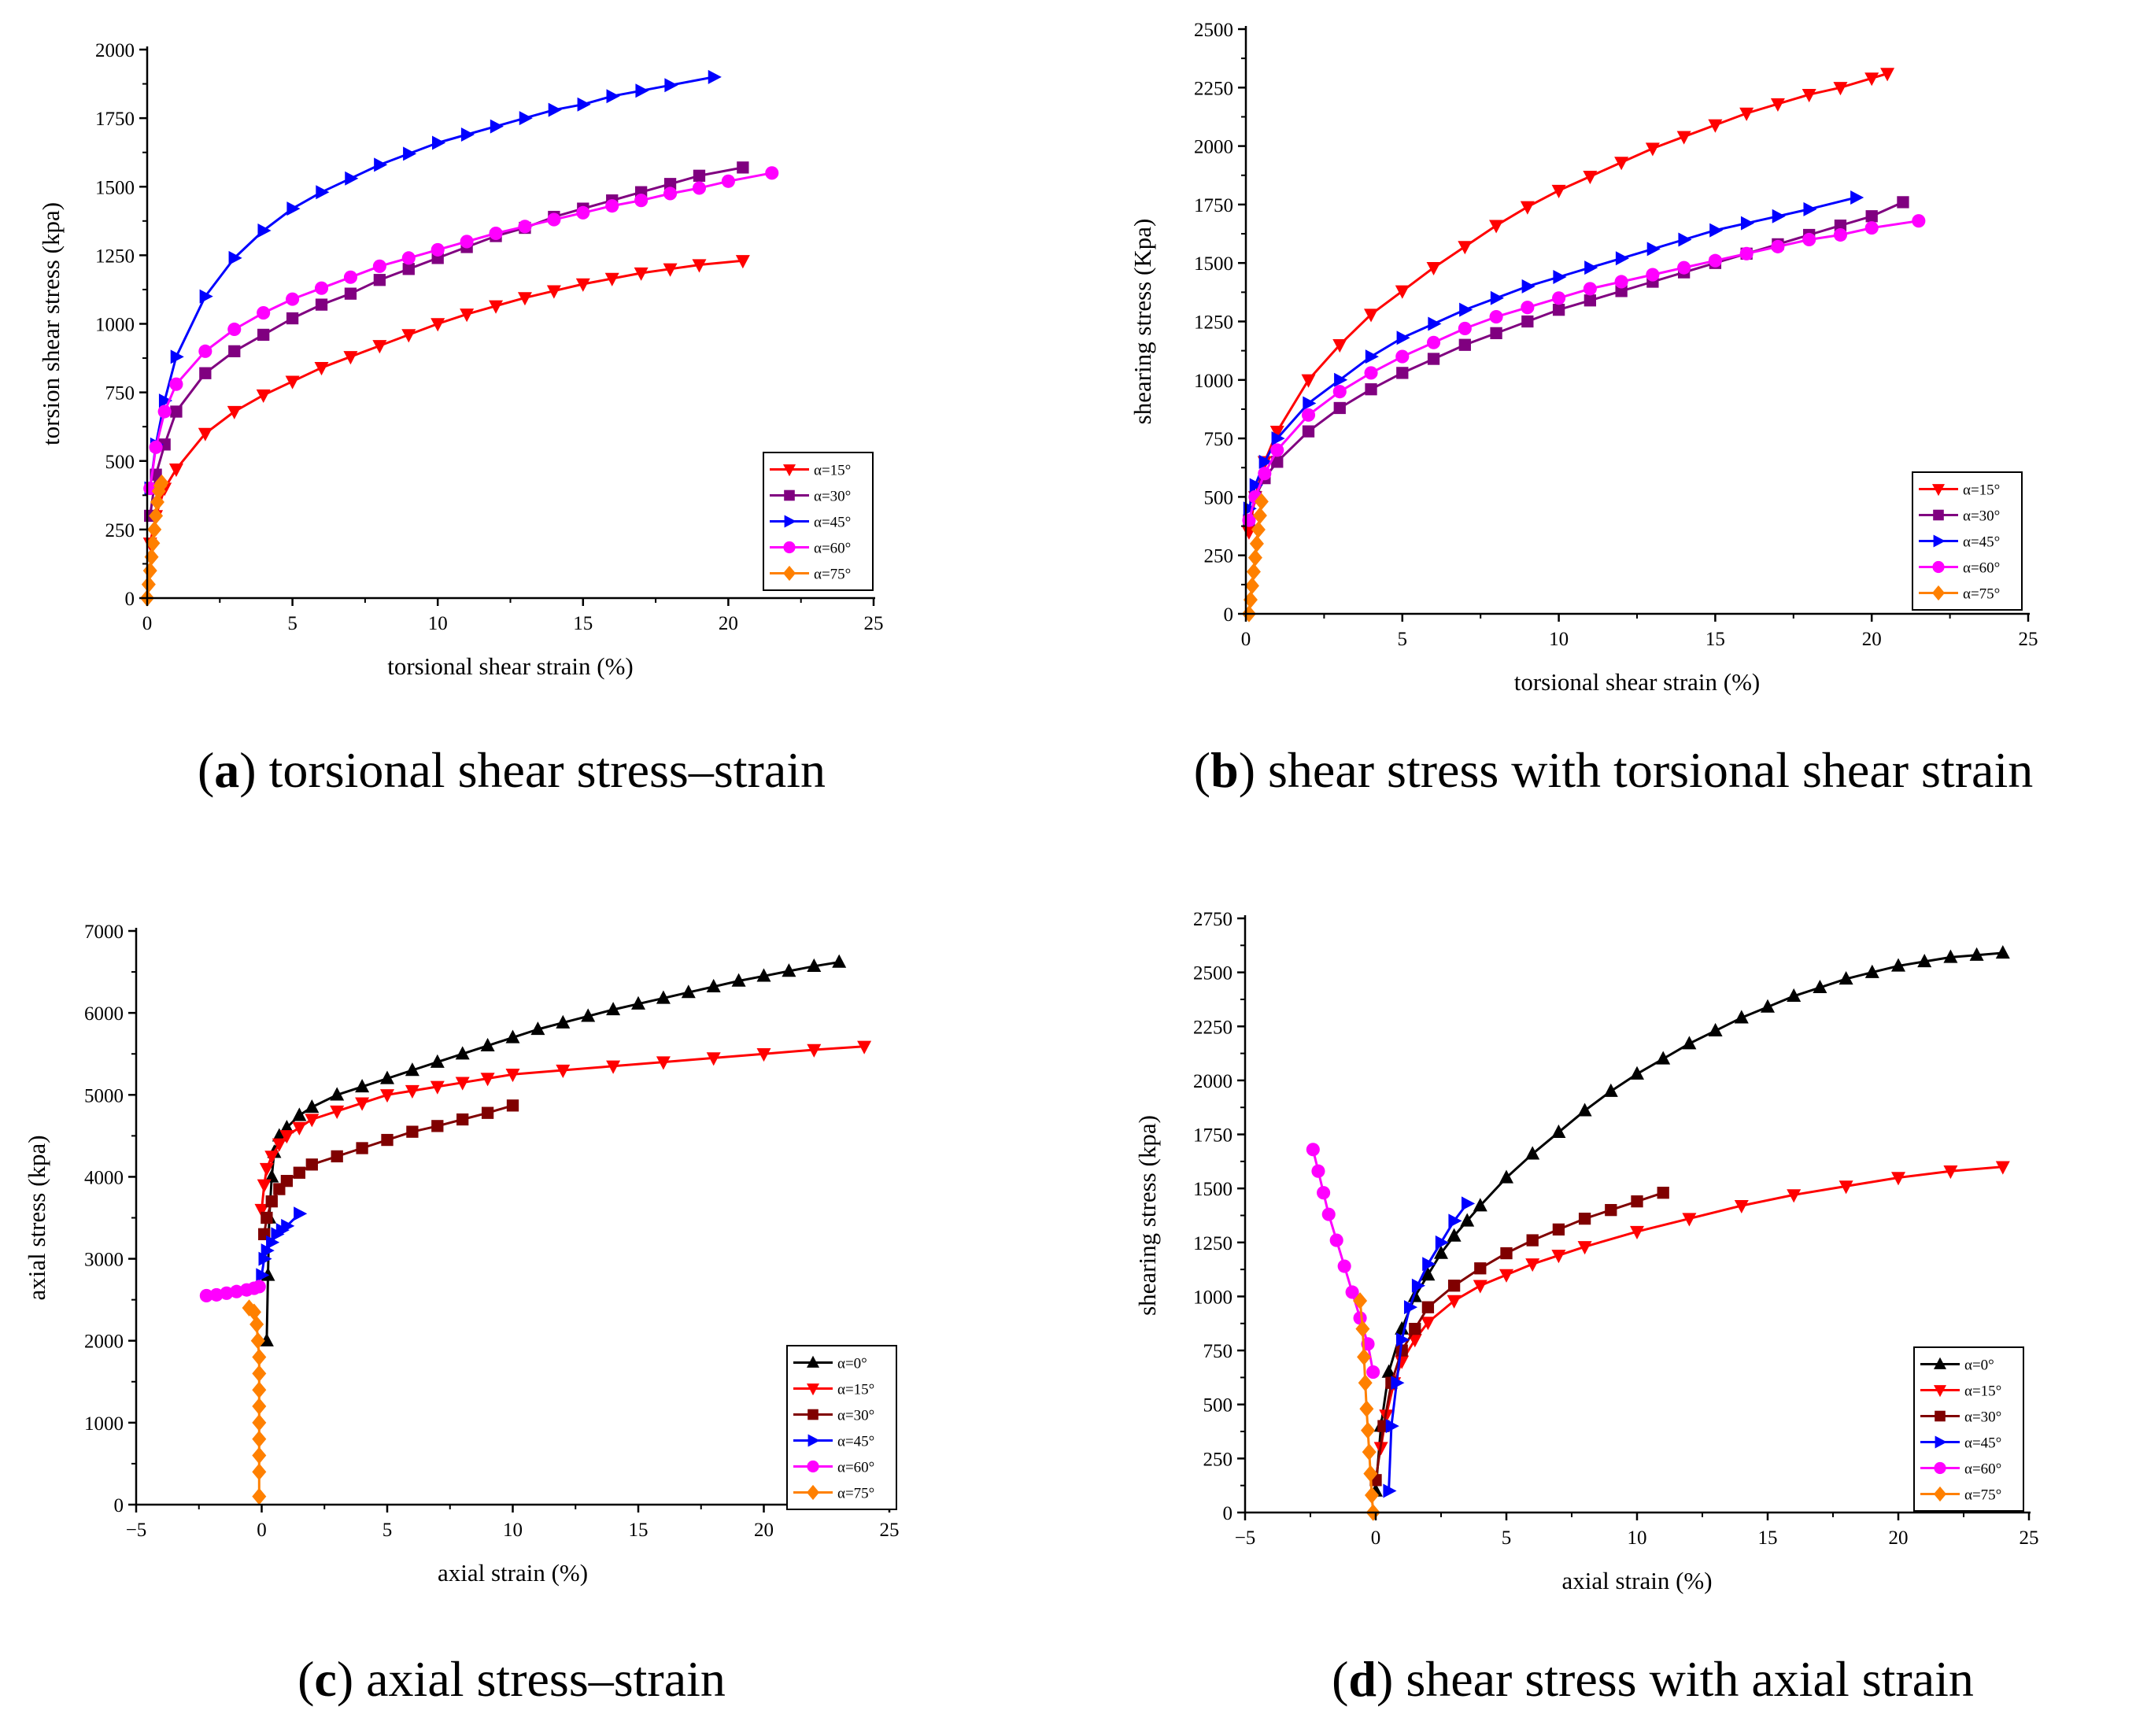 The height and width of the screenshot is (1736, 2136). Describe the element at coordinates (832, 575) in the screenshot. I see `legend-label: α=75°` at that location.